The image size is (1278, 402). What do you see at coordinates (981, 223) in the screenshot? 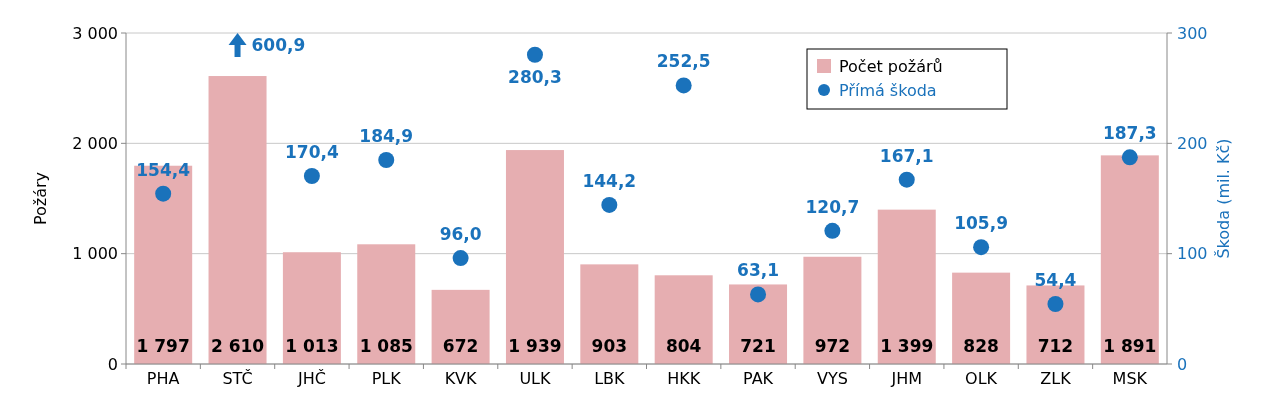
I see `data-label: 105,9` at bounding box center [981, 223].